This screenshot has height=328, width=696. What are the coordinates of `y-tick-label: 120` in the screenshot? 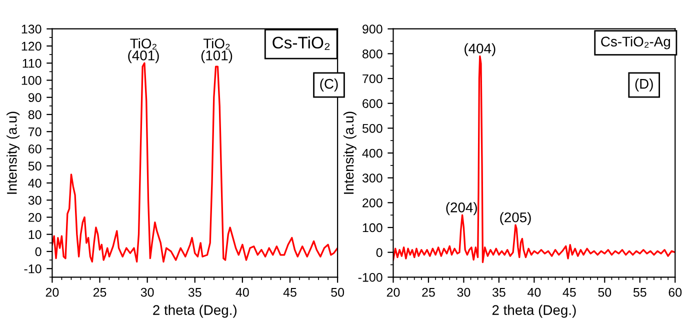 It's located at (32, 46).